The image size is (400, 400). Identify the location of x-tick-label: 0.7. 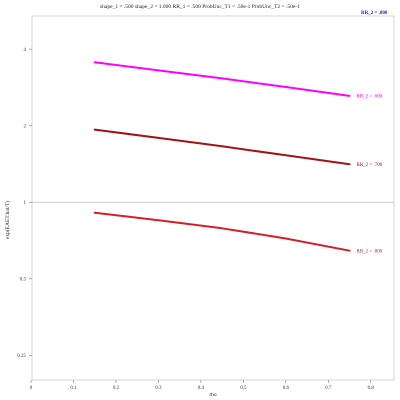
(328, 388).